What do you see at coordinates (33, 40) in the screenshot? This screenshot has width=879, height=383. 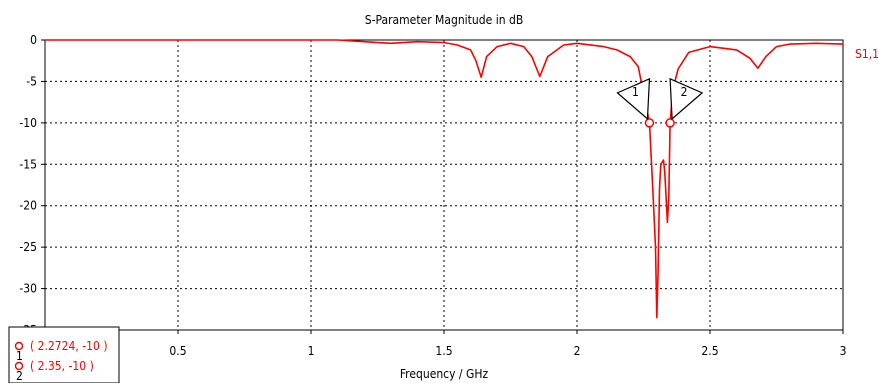 I see `y-tick-label-0: 0` at bounding box center [33, 40].